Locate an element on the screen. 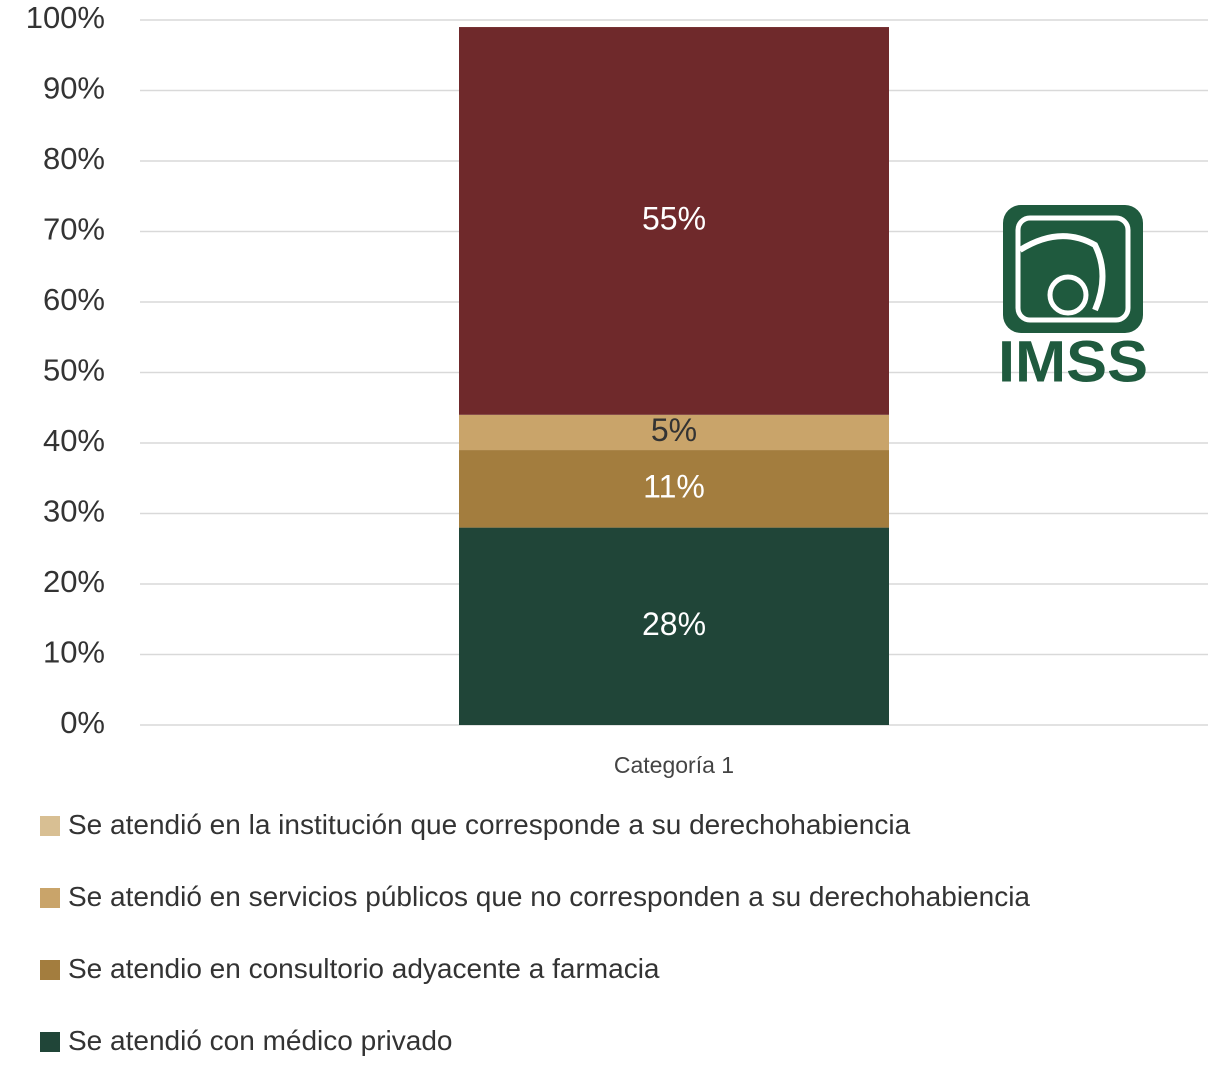 The height and width of the screenshot is (1067, 1208). y-tick-label: 20% is located at coordinates (74, 581).